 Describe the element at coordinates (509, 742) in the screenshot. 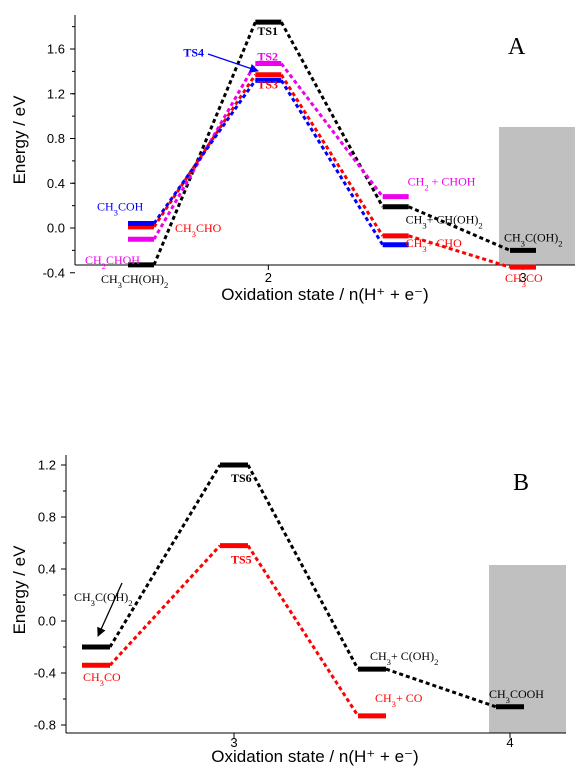

I see `x-tick-label: 4` at that location.